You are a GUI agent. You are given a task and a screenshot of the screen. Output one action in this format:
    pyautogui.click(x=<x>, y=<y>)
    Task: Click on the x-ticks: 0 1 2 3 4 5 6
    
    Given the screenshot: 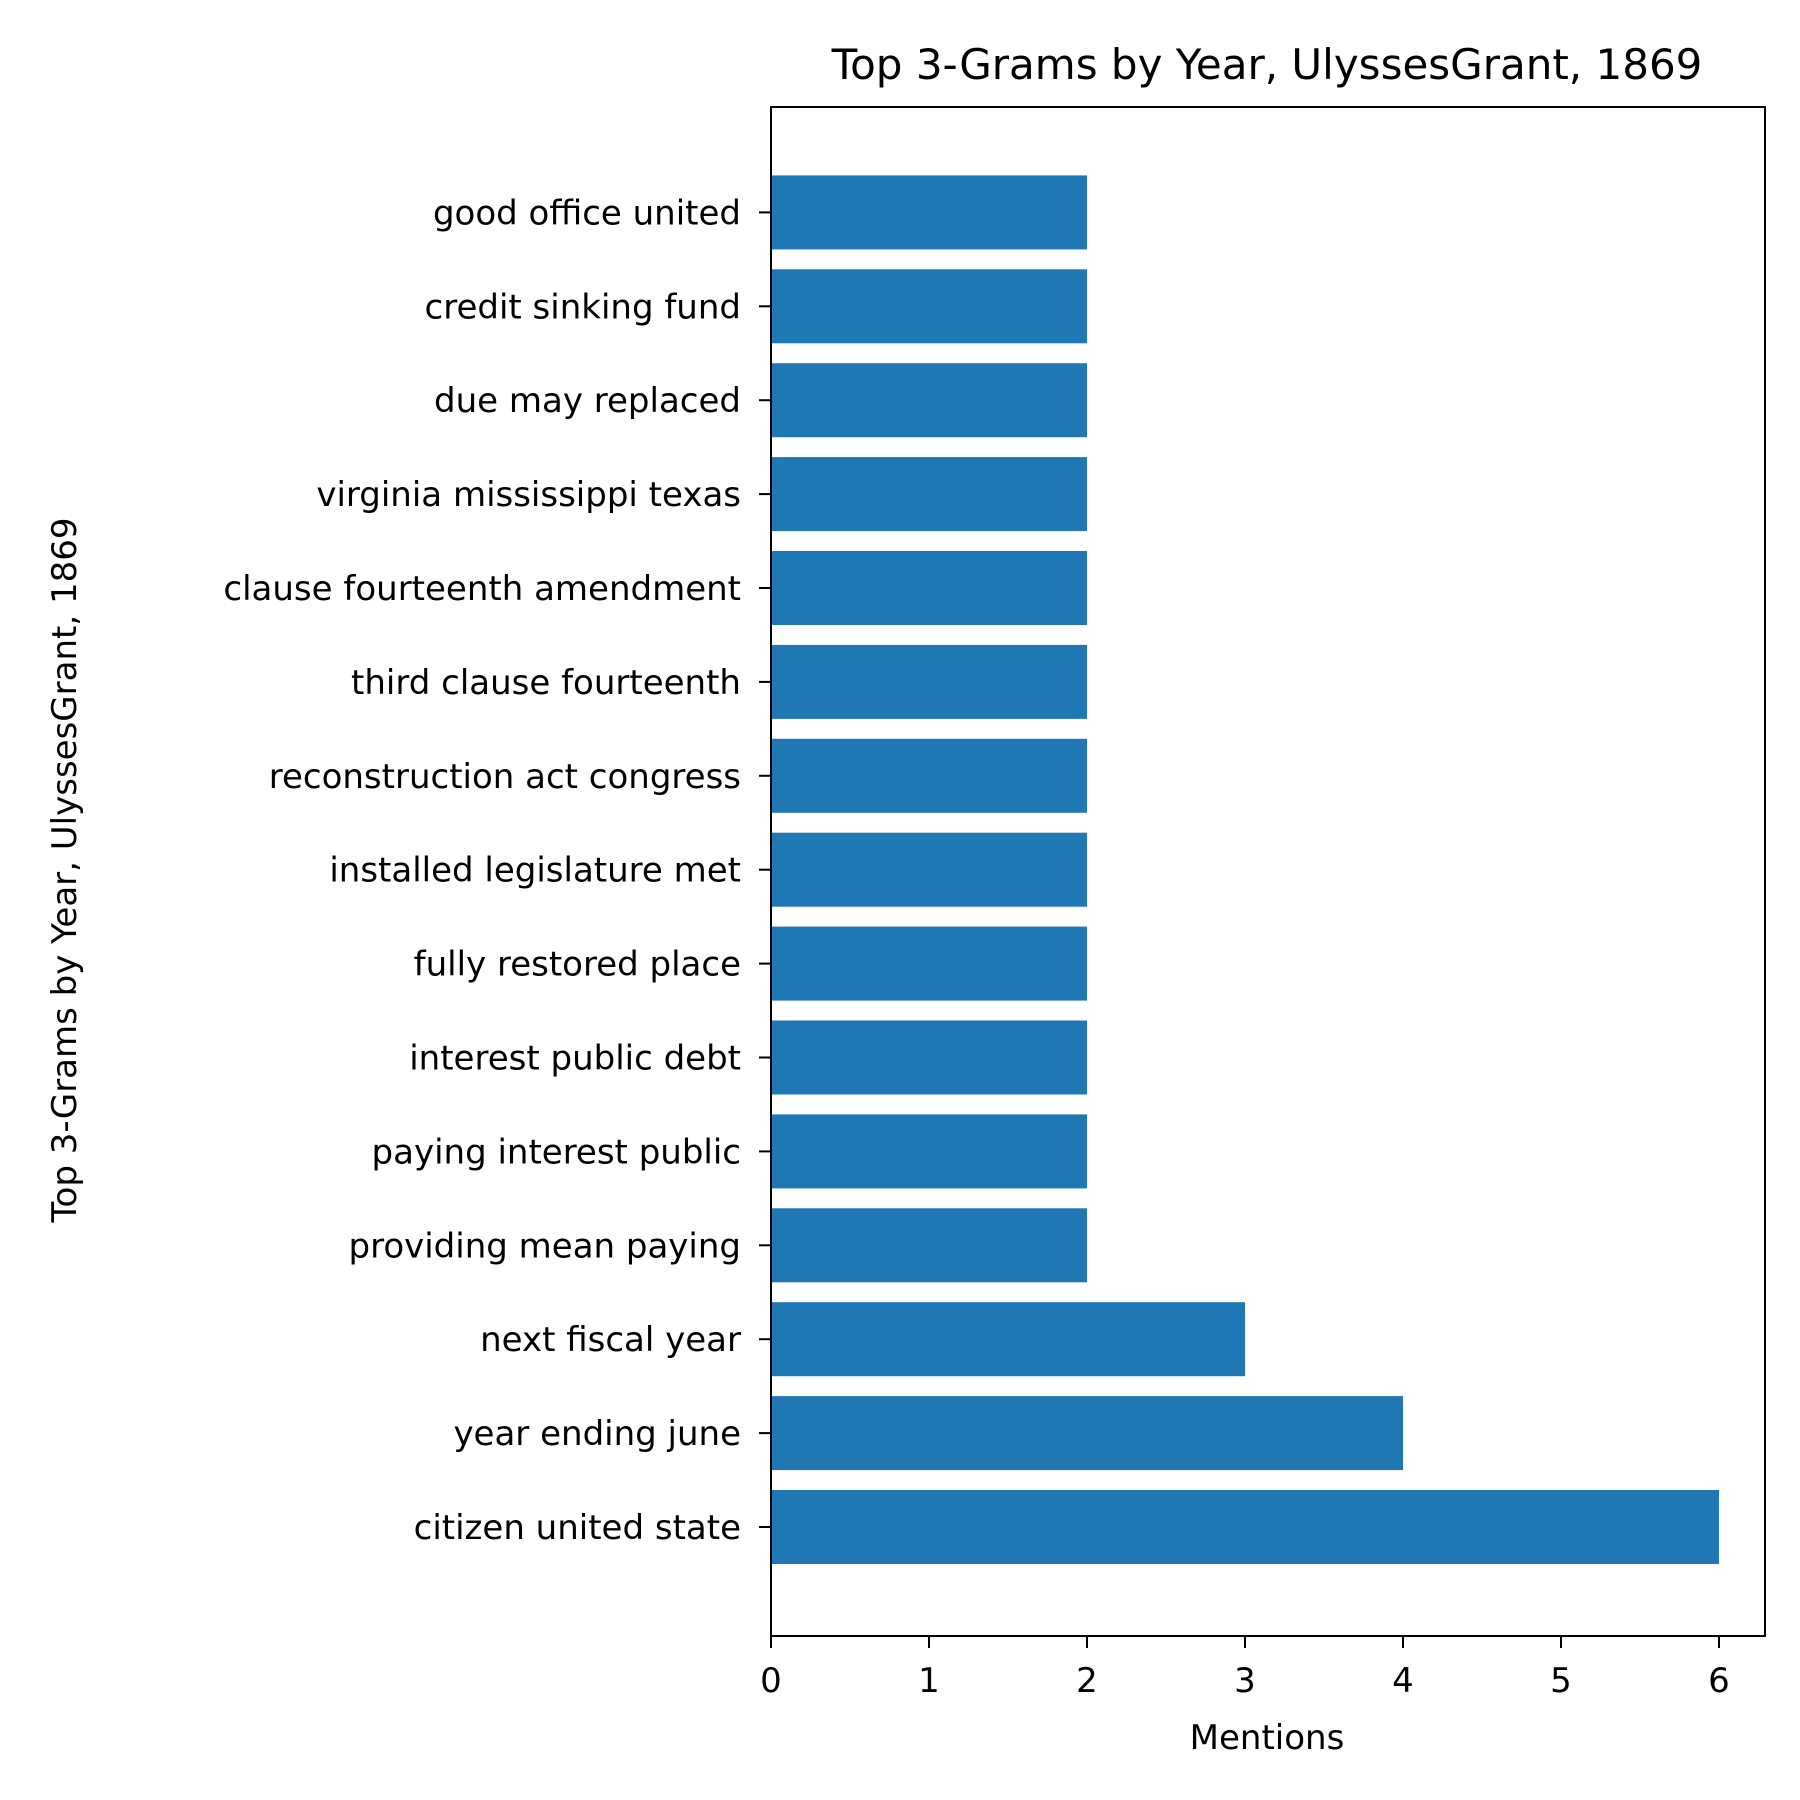 What is the action you would take?
    pyautogui.click(x=1245, y=1668)
    